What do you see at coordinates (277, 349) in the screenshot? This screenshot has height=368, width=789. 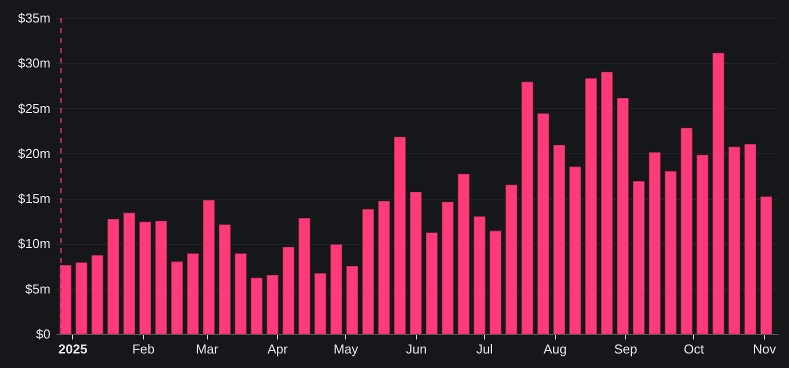 I see `x-tick-label: Apr` at bounding box center [277, 349].